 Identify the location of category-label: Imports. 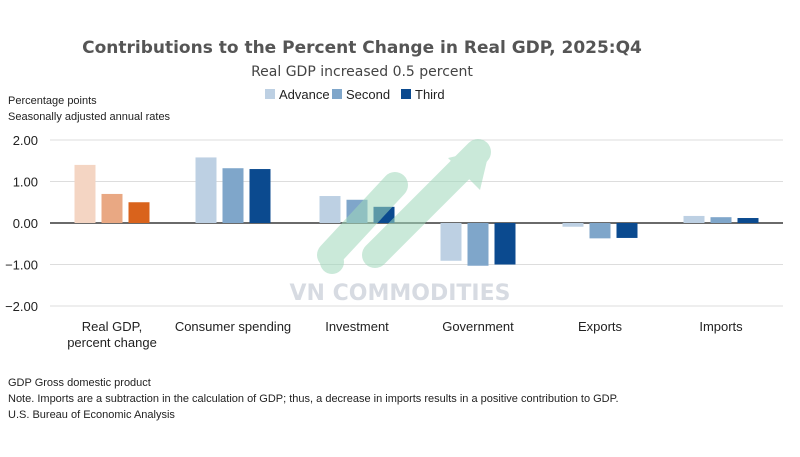
(721, 326).